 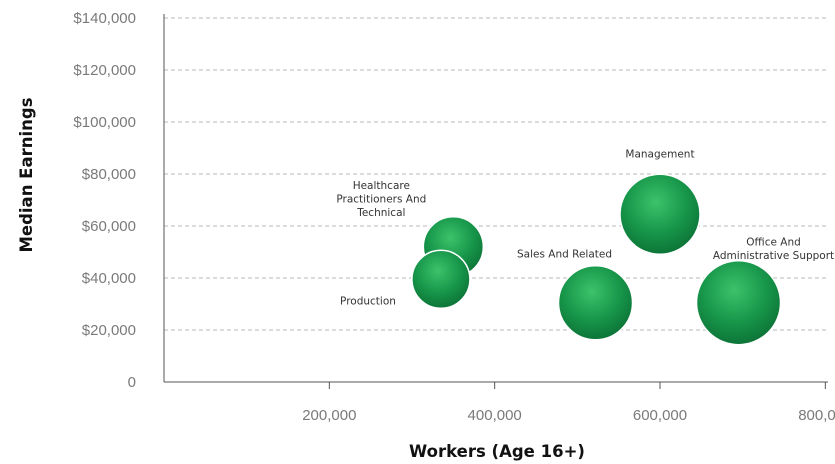 What do you see at coordinates (660, 415) in the screenshot?
I see `x-tick-label: 600,000` at bounding box center [660, 415].